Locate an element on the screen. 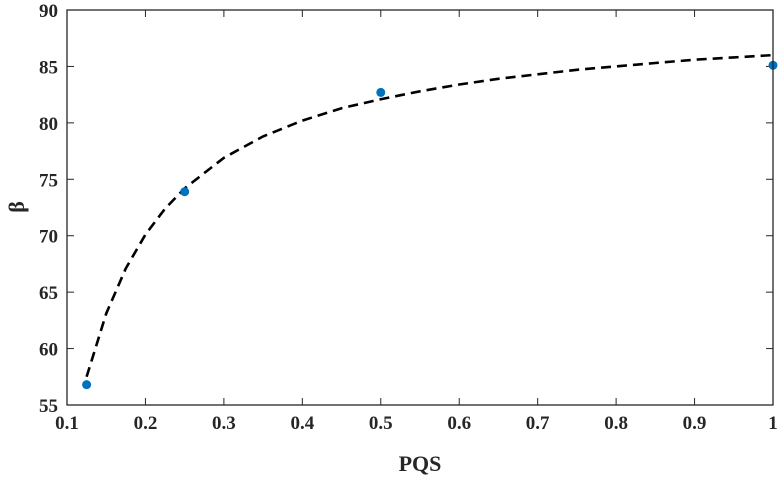  x-tick-label: 0.4 is located at coordinates (302, 423).